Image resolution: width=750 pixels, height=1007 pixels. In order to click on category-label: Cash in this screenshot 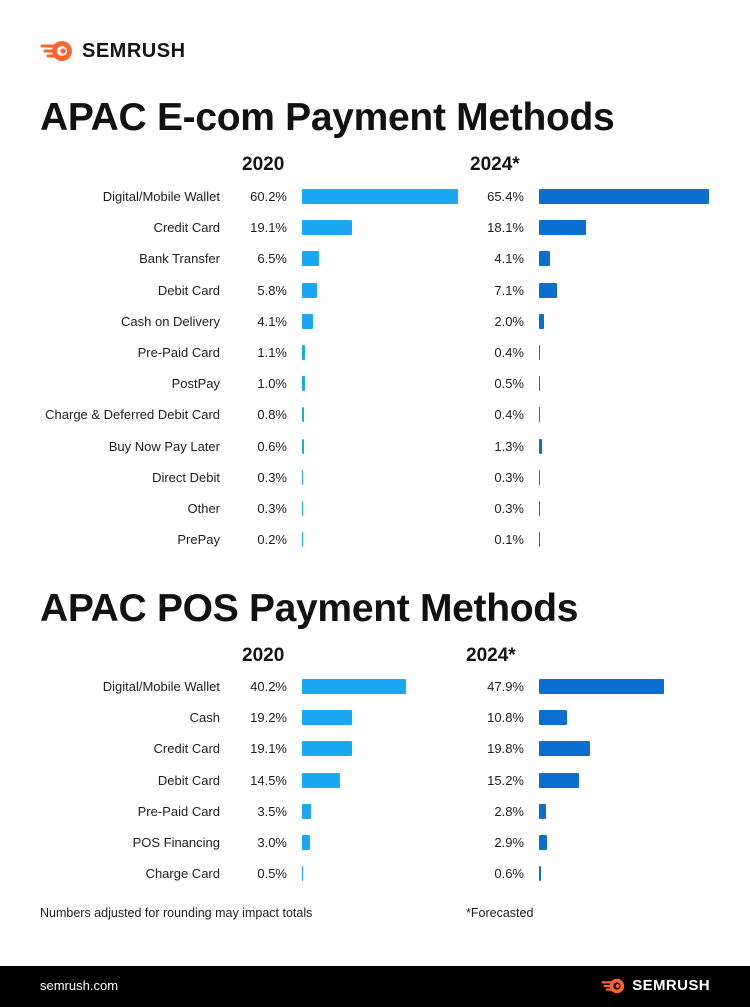, I will do `click(204, 718)`.